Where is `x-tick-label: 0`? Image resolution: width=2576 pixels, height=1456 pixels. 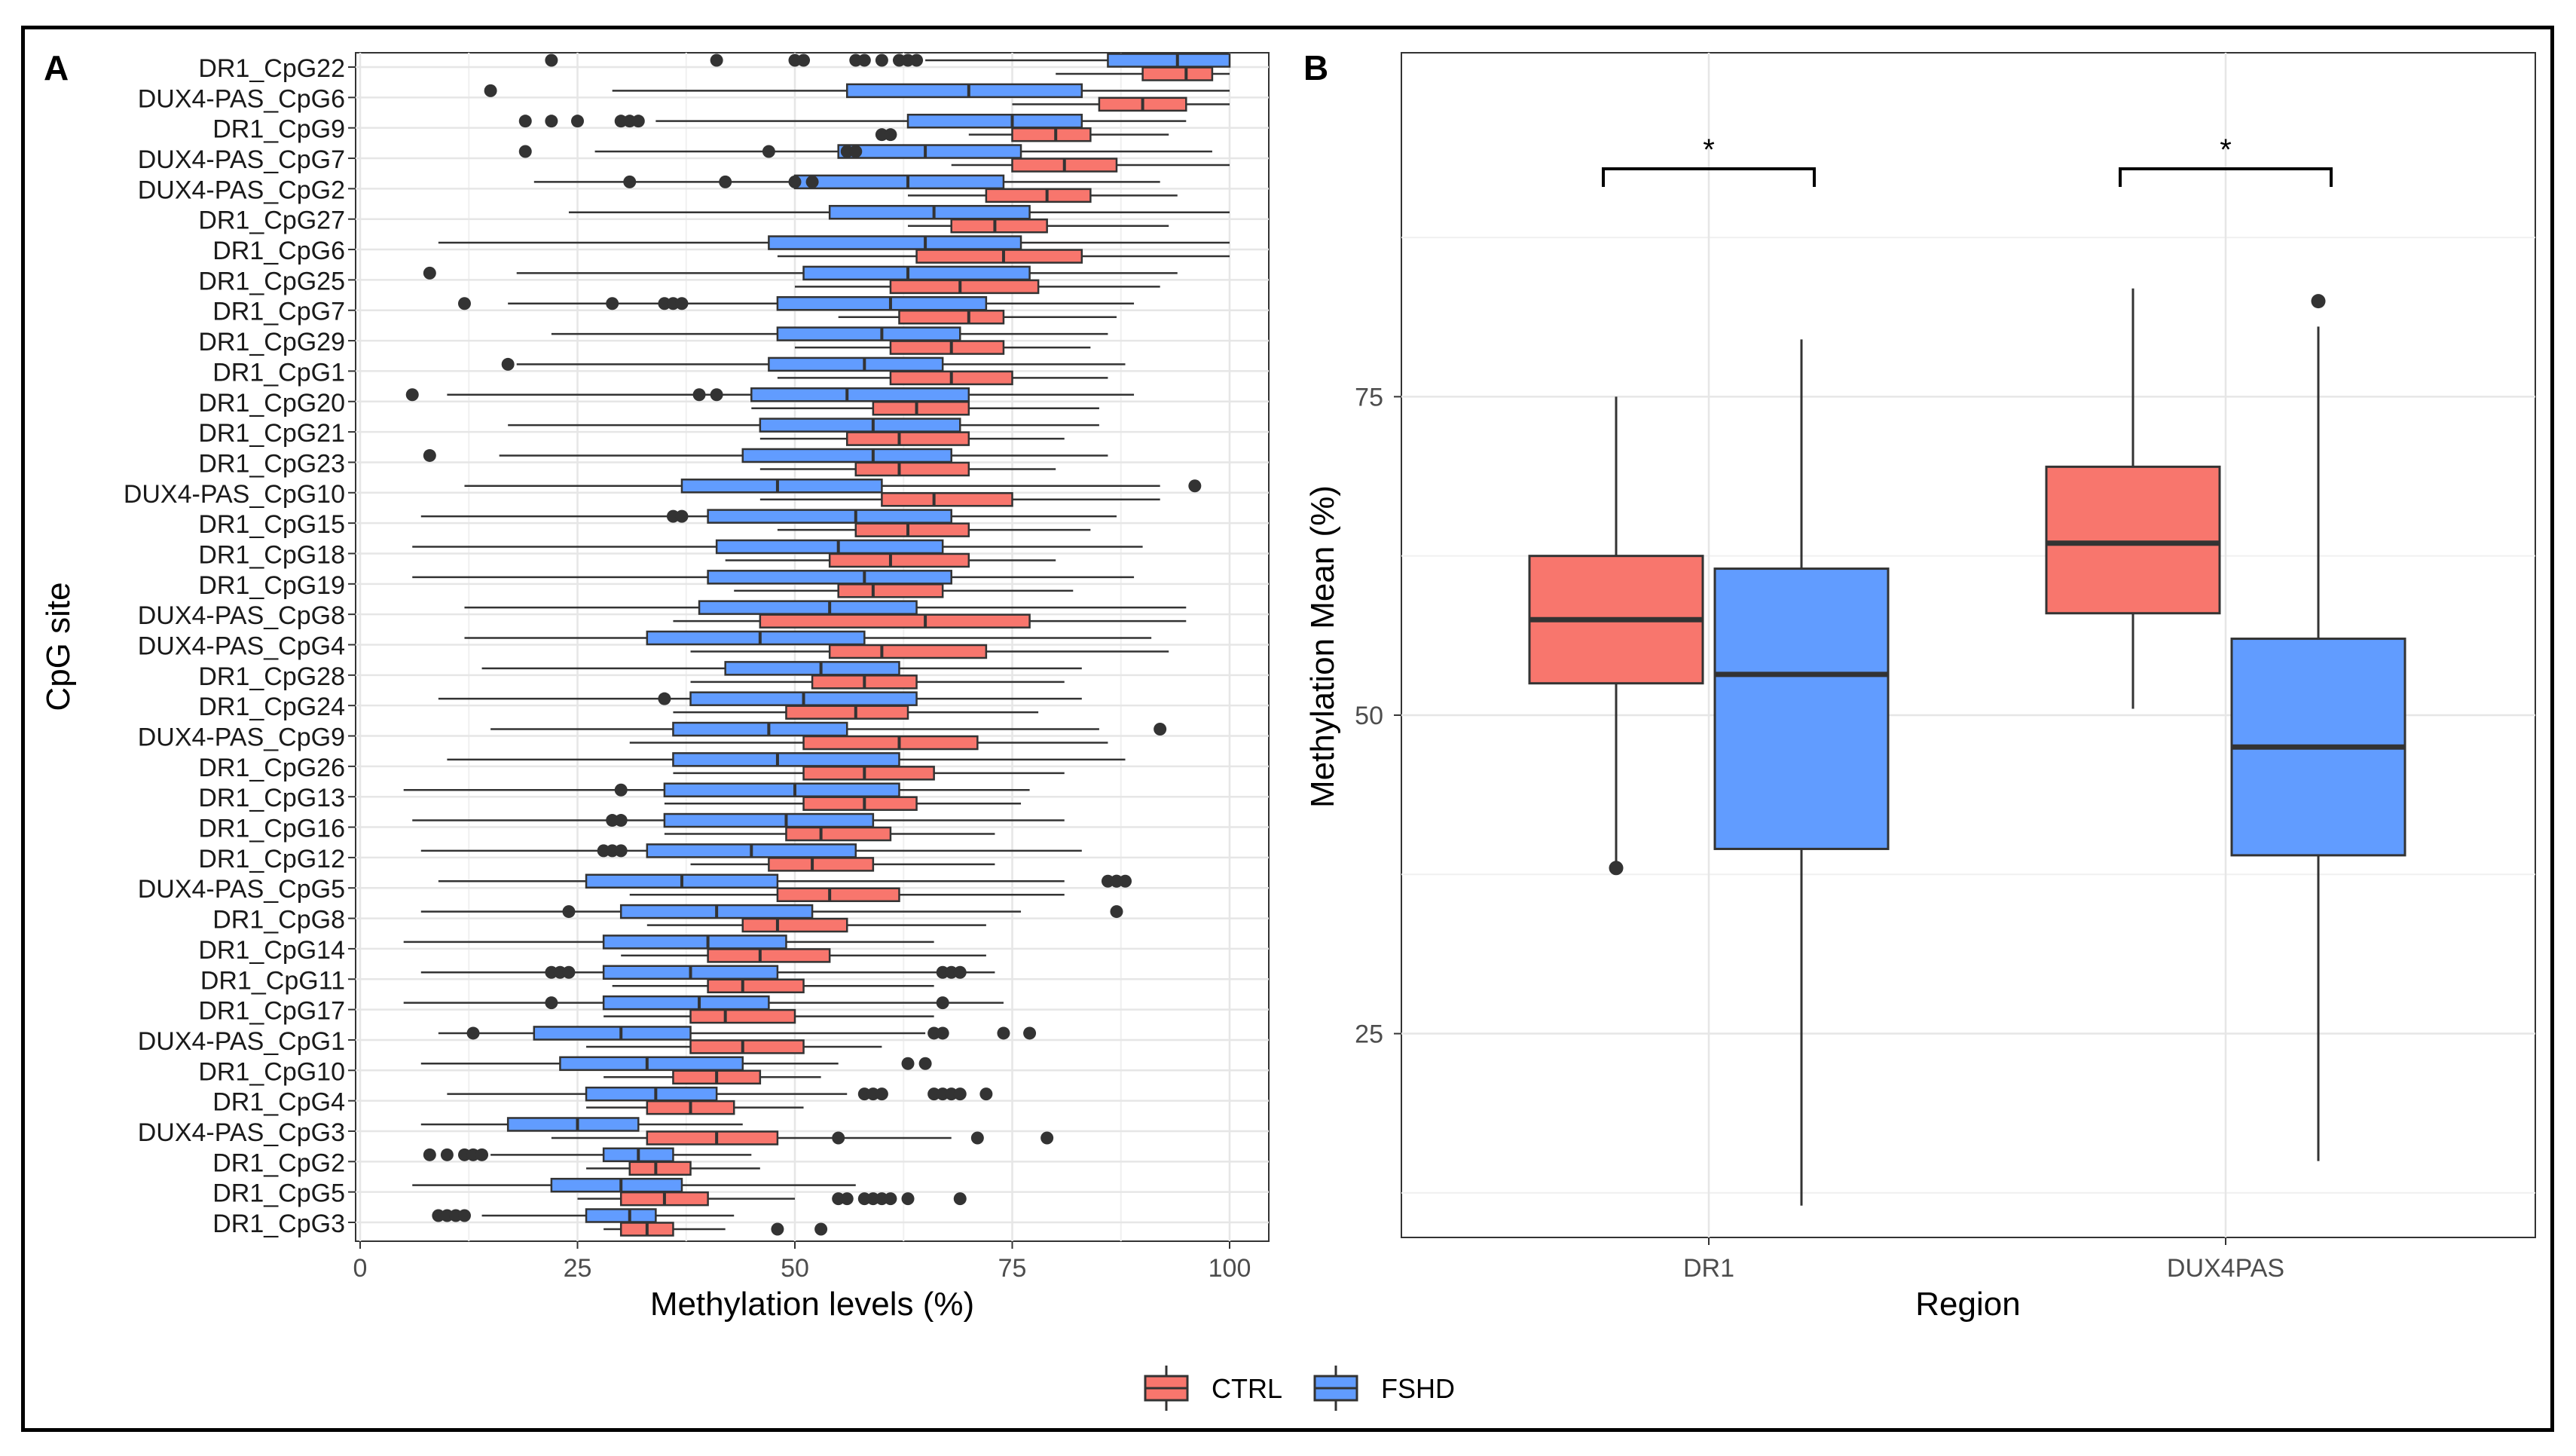
x-tick-label: 0 is located at coordinates (360, 1268).